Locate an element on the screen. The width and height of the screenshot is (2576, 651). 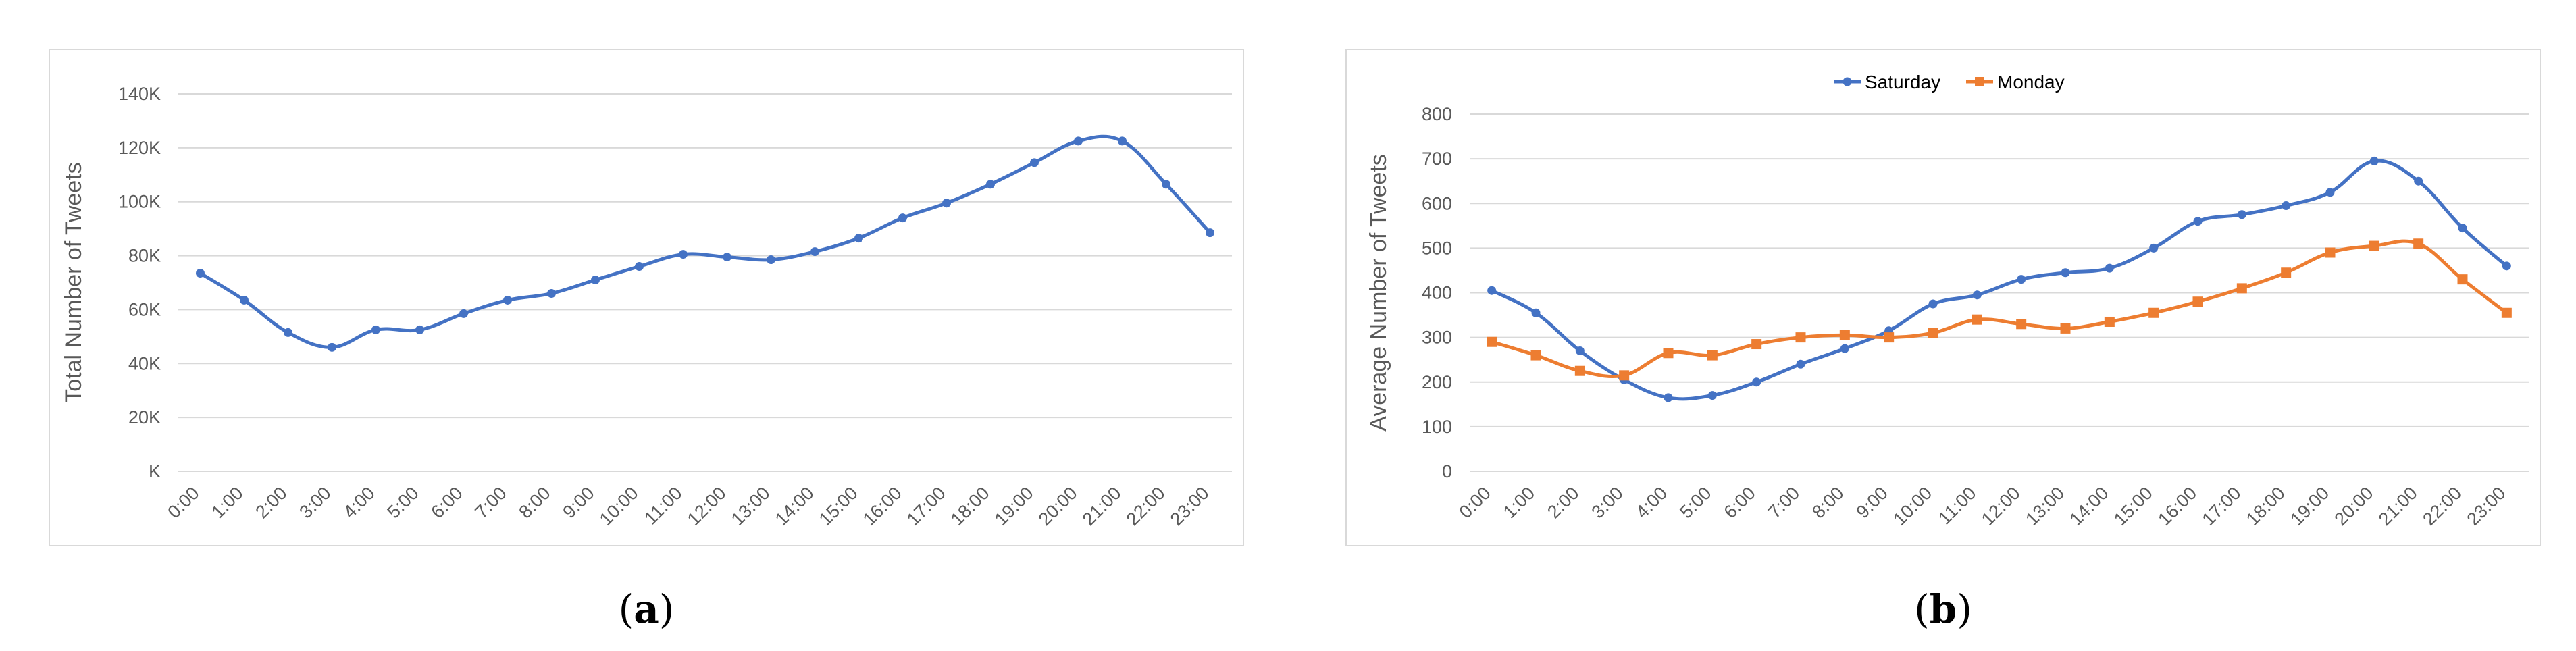
y-tick-label: 300 is located at coordinates (1437, 338).